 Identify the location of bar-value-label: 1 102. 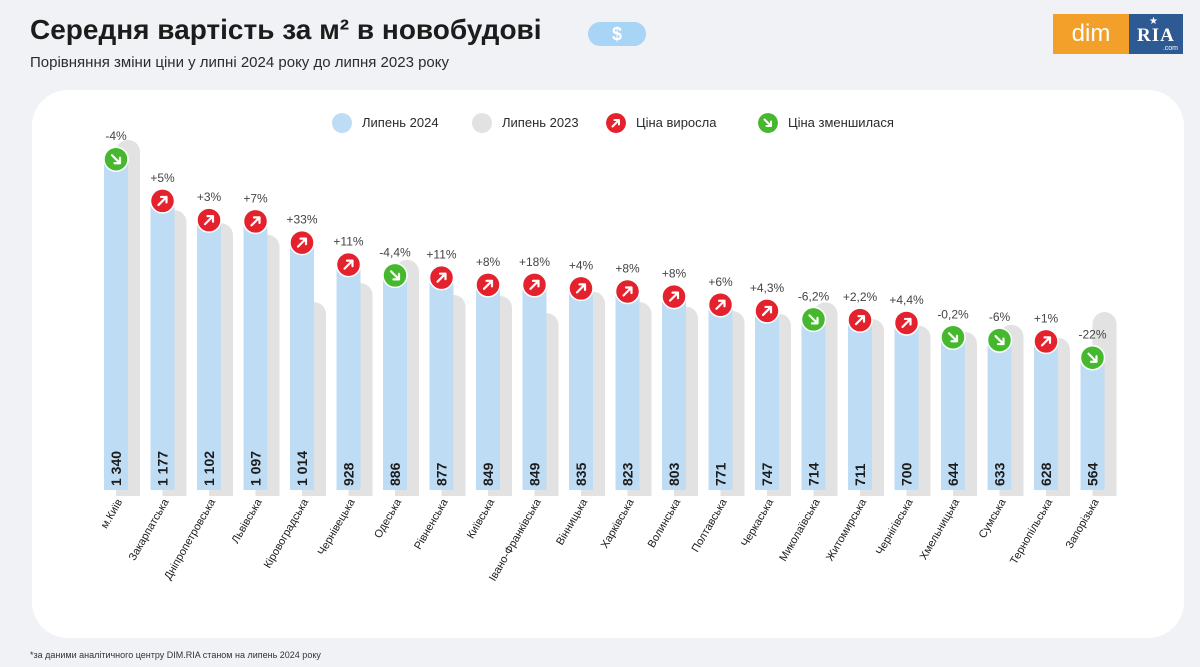
(209, 468).